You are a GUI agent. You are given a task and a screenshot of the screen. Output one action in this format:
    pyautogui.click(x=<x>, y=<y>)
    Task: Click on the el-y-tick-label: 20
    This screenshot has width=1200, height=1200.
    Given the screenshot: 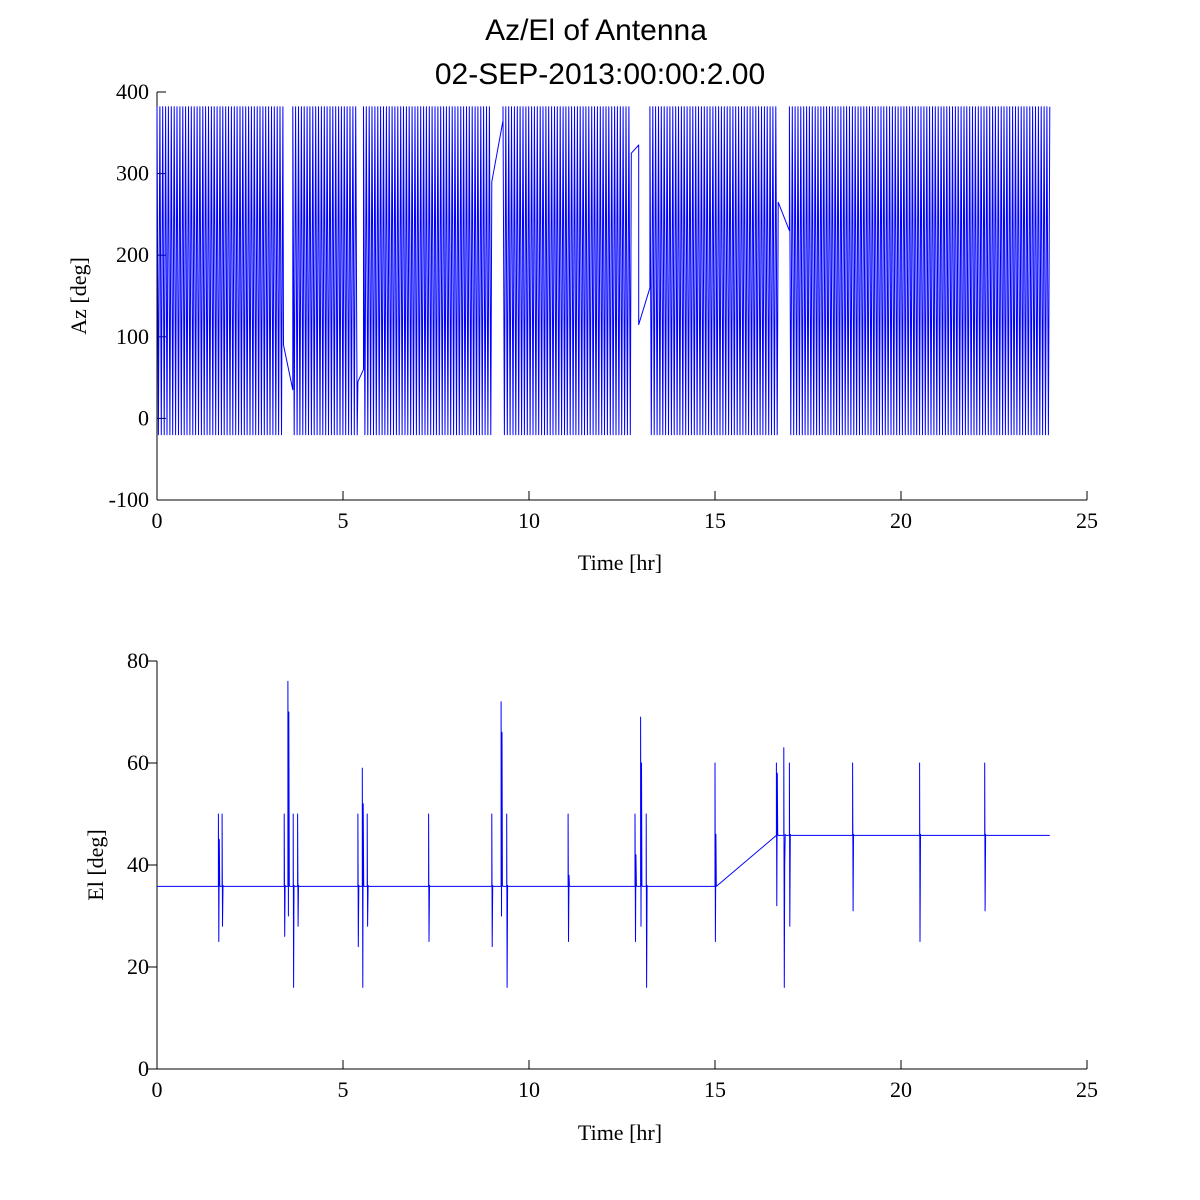 What is the action you would take?
    pyautogui.click(x=138, y=966)
    